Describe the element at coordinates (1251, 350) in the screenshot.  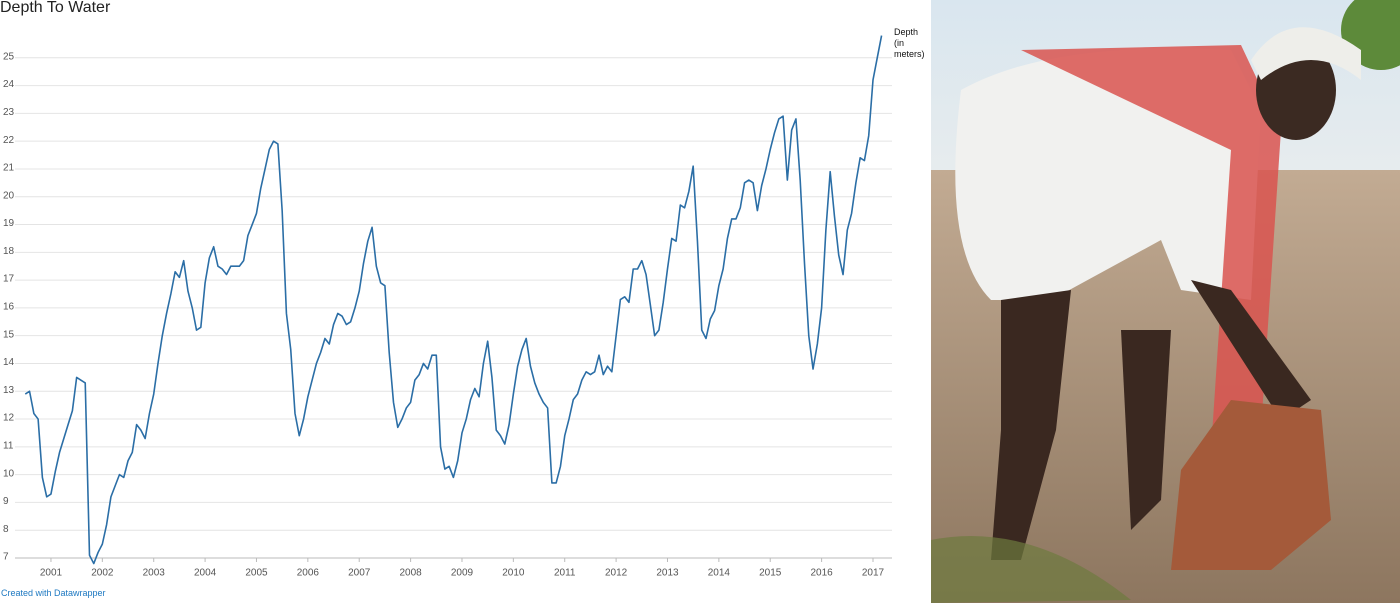
I see `arm` at that location.